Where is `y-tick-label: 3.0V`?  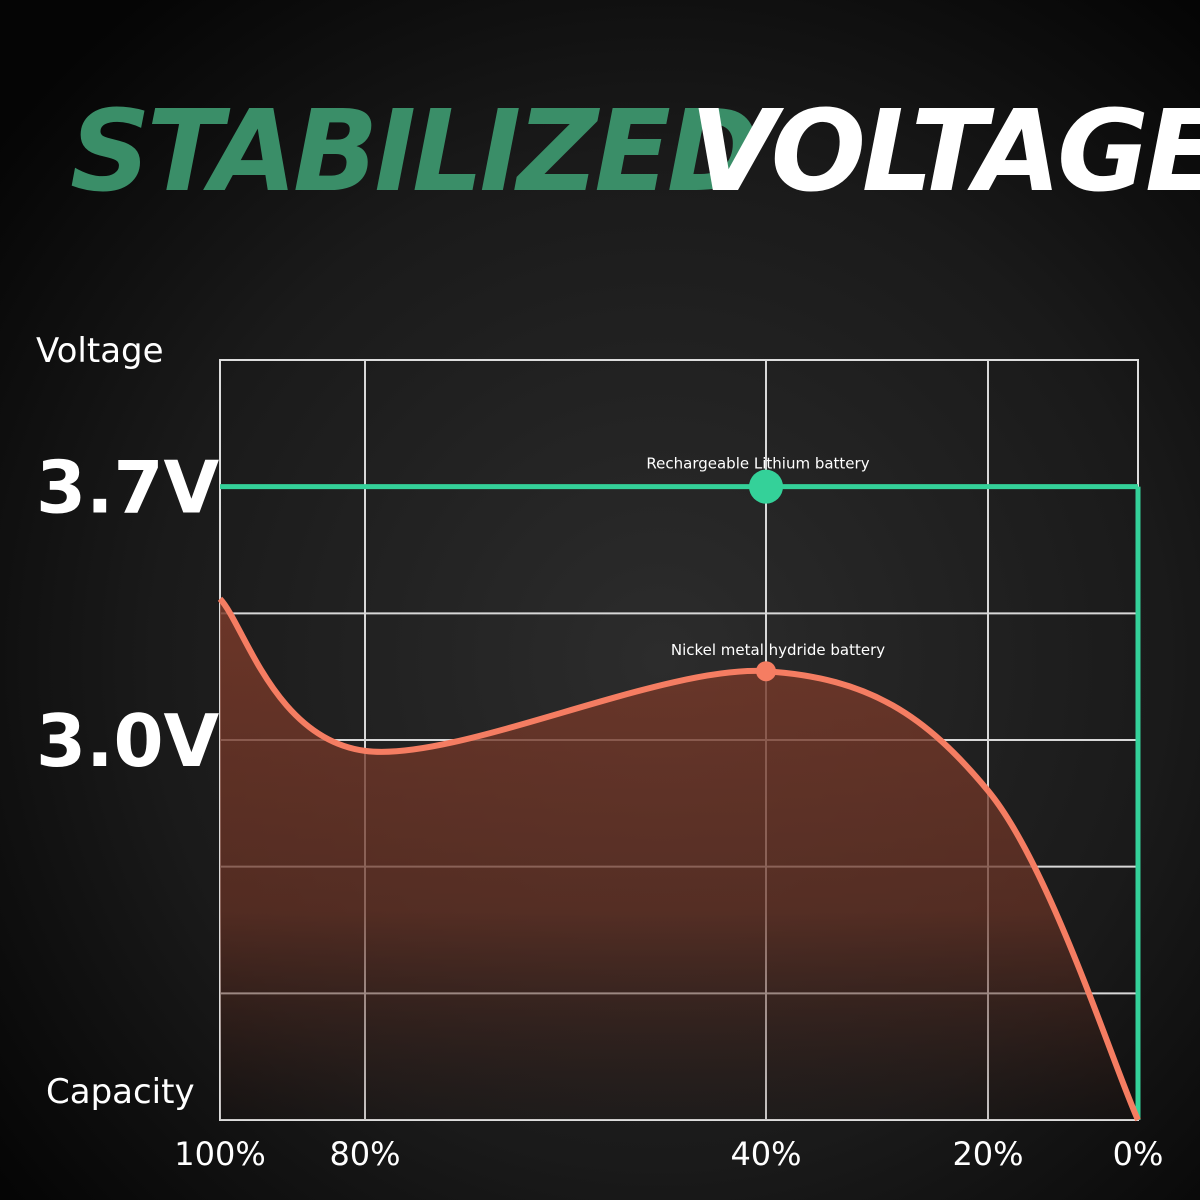
y-tick-label: 3.0V is located at coordinates (128, 741).